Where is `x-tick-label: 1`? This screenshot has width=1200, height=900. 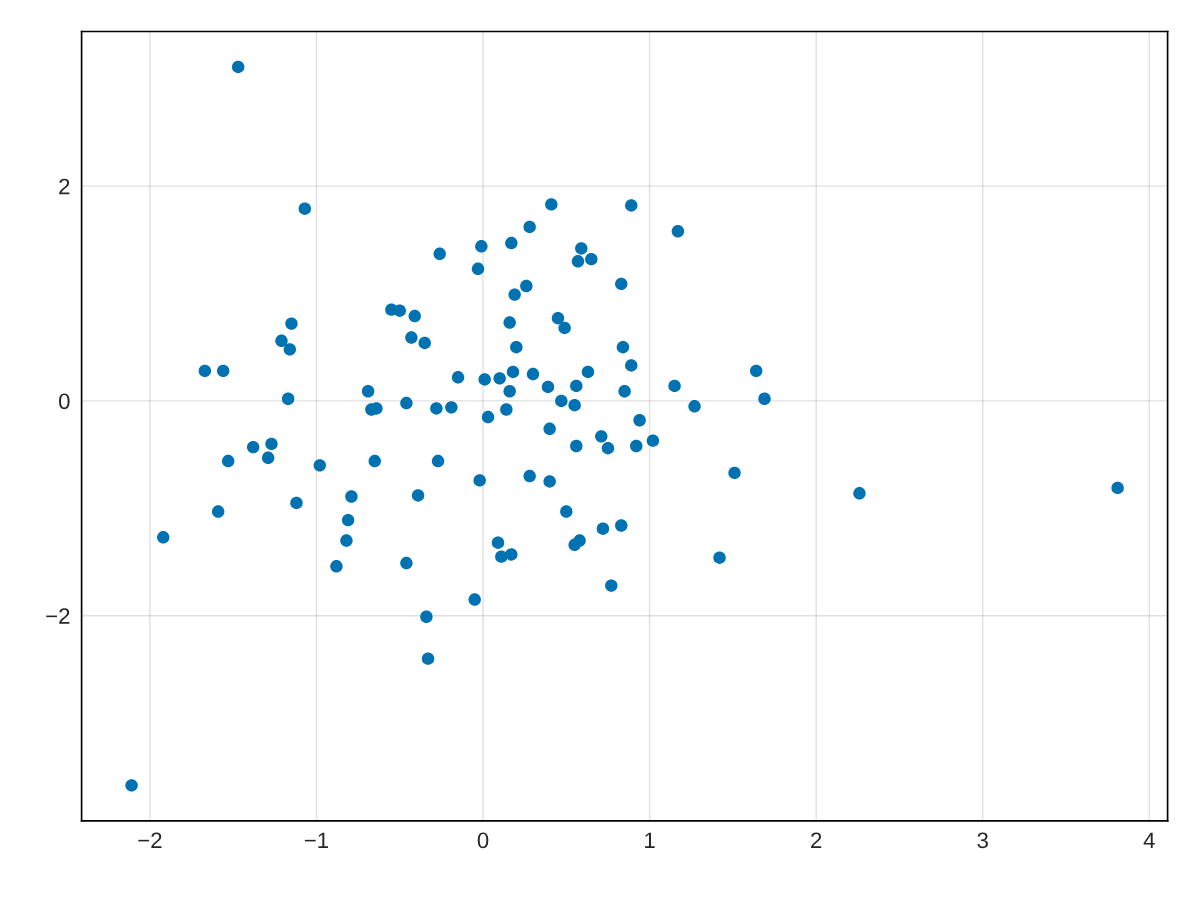 x-tick-label: 1 is located at coordinates (650, 840).